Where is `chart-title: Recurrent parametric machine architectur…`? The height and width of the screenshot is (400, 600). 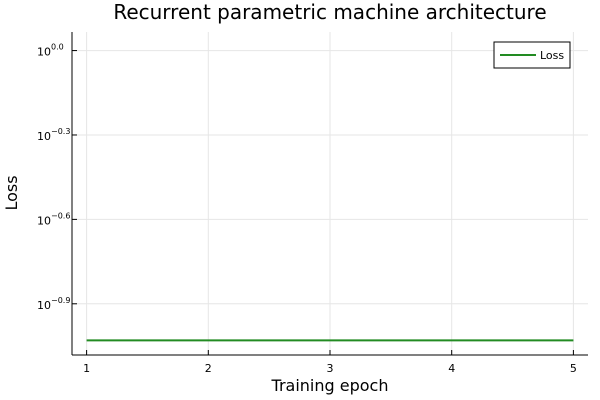
chart-title: Recurrent parametric machine architectur… is located at coordinates (329, 12).